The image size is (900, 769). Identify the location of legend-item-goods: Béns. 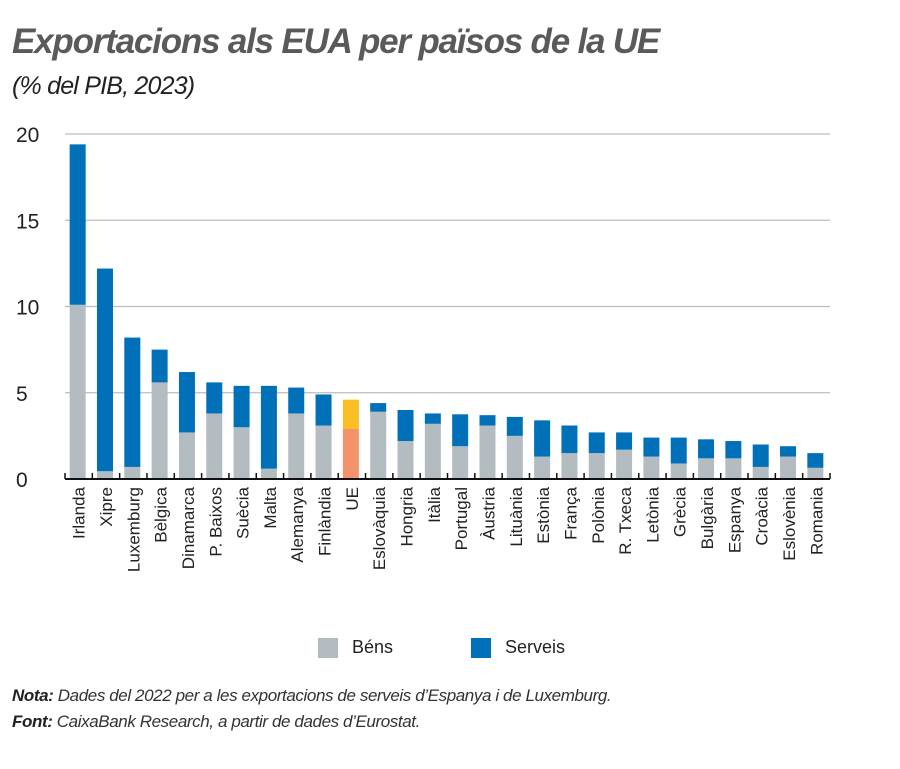
(355, 647).